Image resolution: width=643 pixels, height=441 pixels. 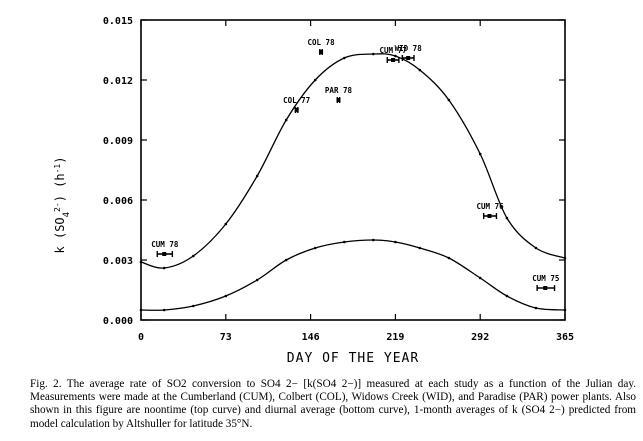 I want to click on y-tick-label: 0.012, so click(x=118, y=81).